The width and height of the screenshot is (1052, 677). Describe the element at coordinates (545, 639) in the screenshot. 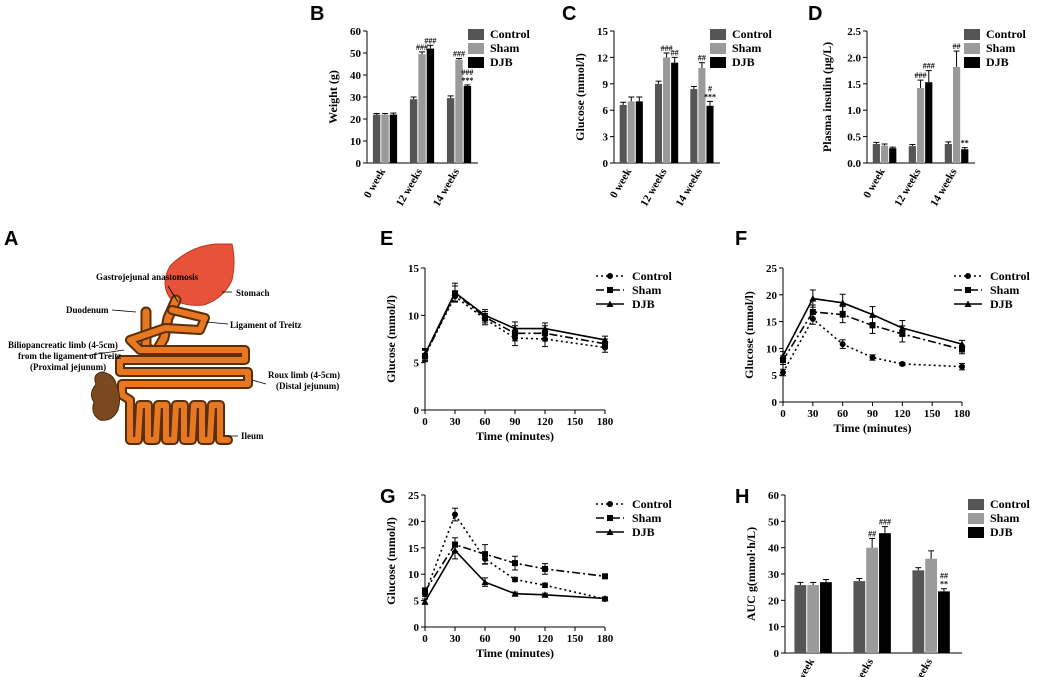

I see `x-tick-label-G-4: 120` at that location.